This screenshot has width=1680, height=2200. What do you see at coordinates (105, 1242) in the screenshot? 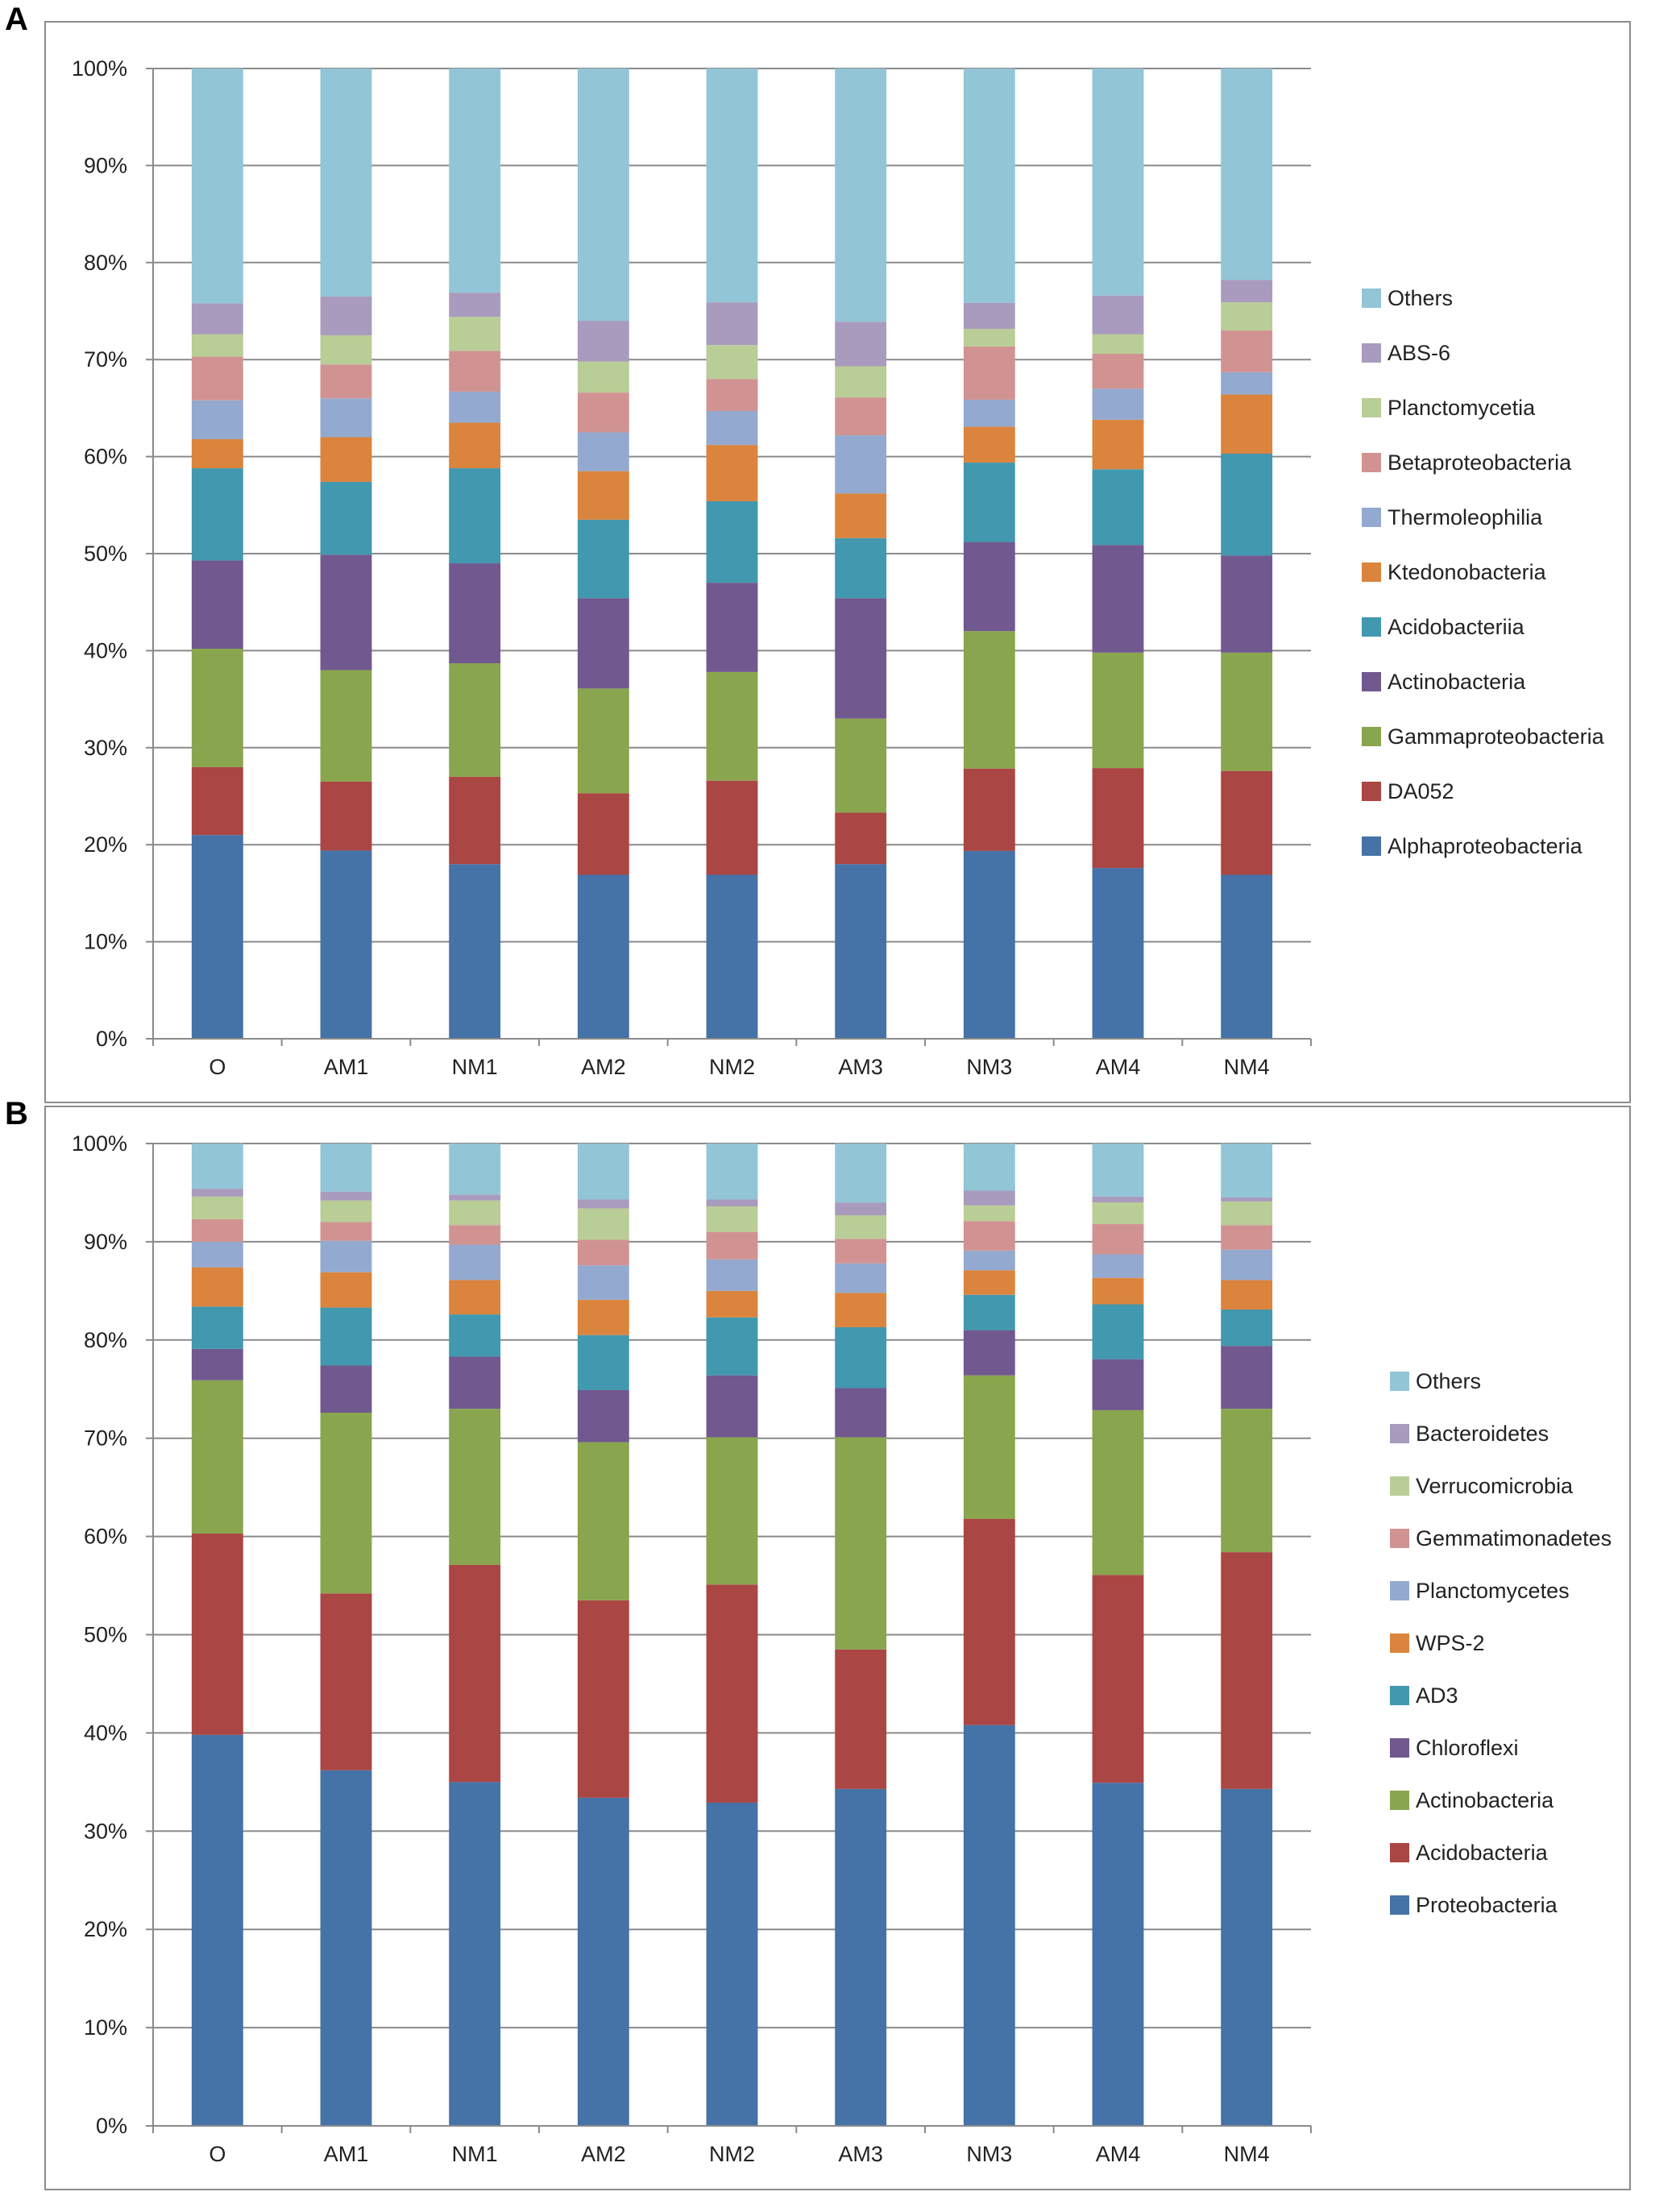
I see `y-tick-label: 90%` at bounding box center [105, 1242].